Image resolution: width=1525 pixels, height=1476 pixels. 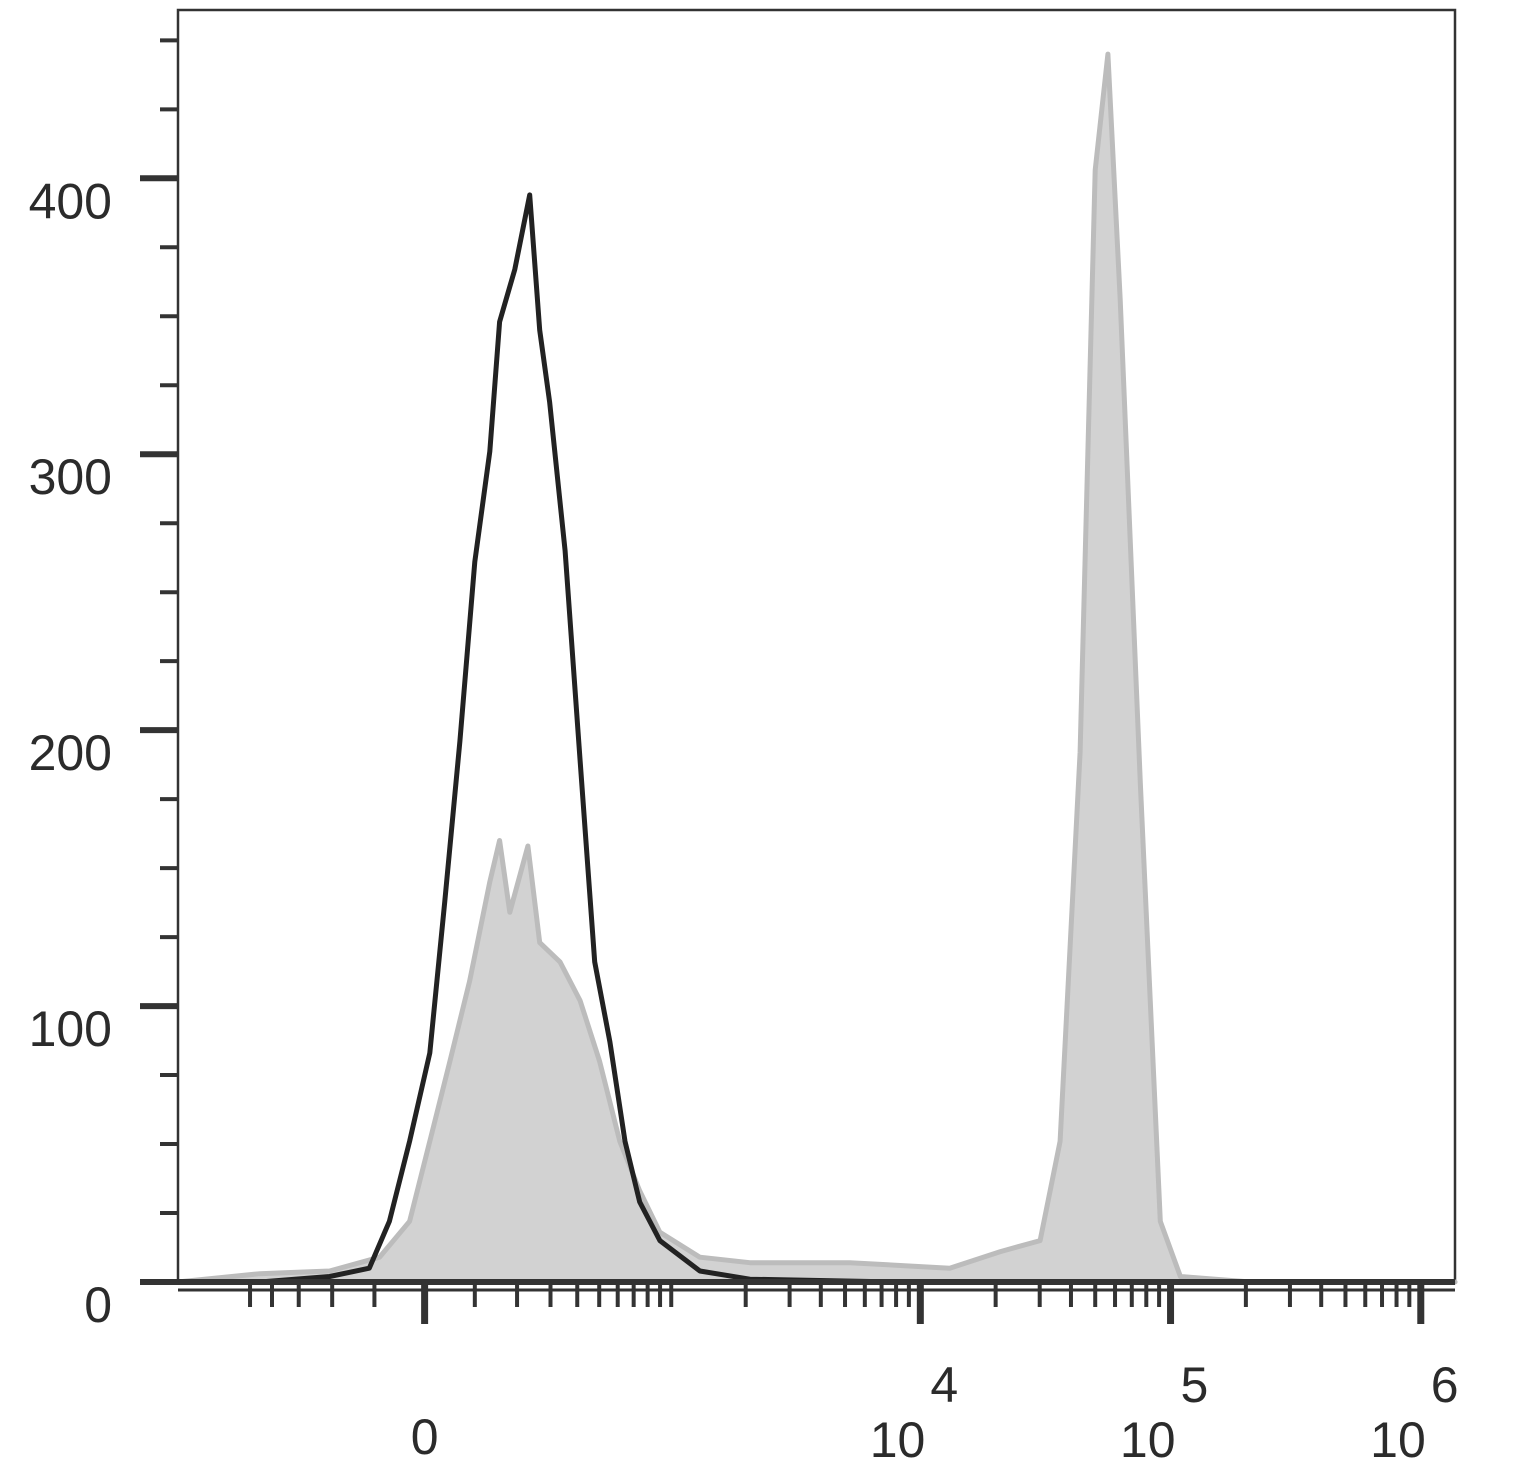 I want to click on y-tick-label: 400, so click(x=70, y=201).